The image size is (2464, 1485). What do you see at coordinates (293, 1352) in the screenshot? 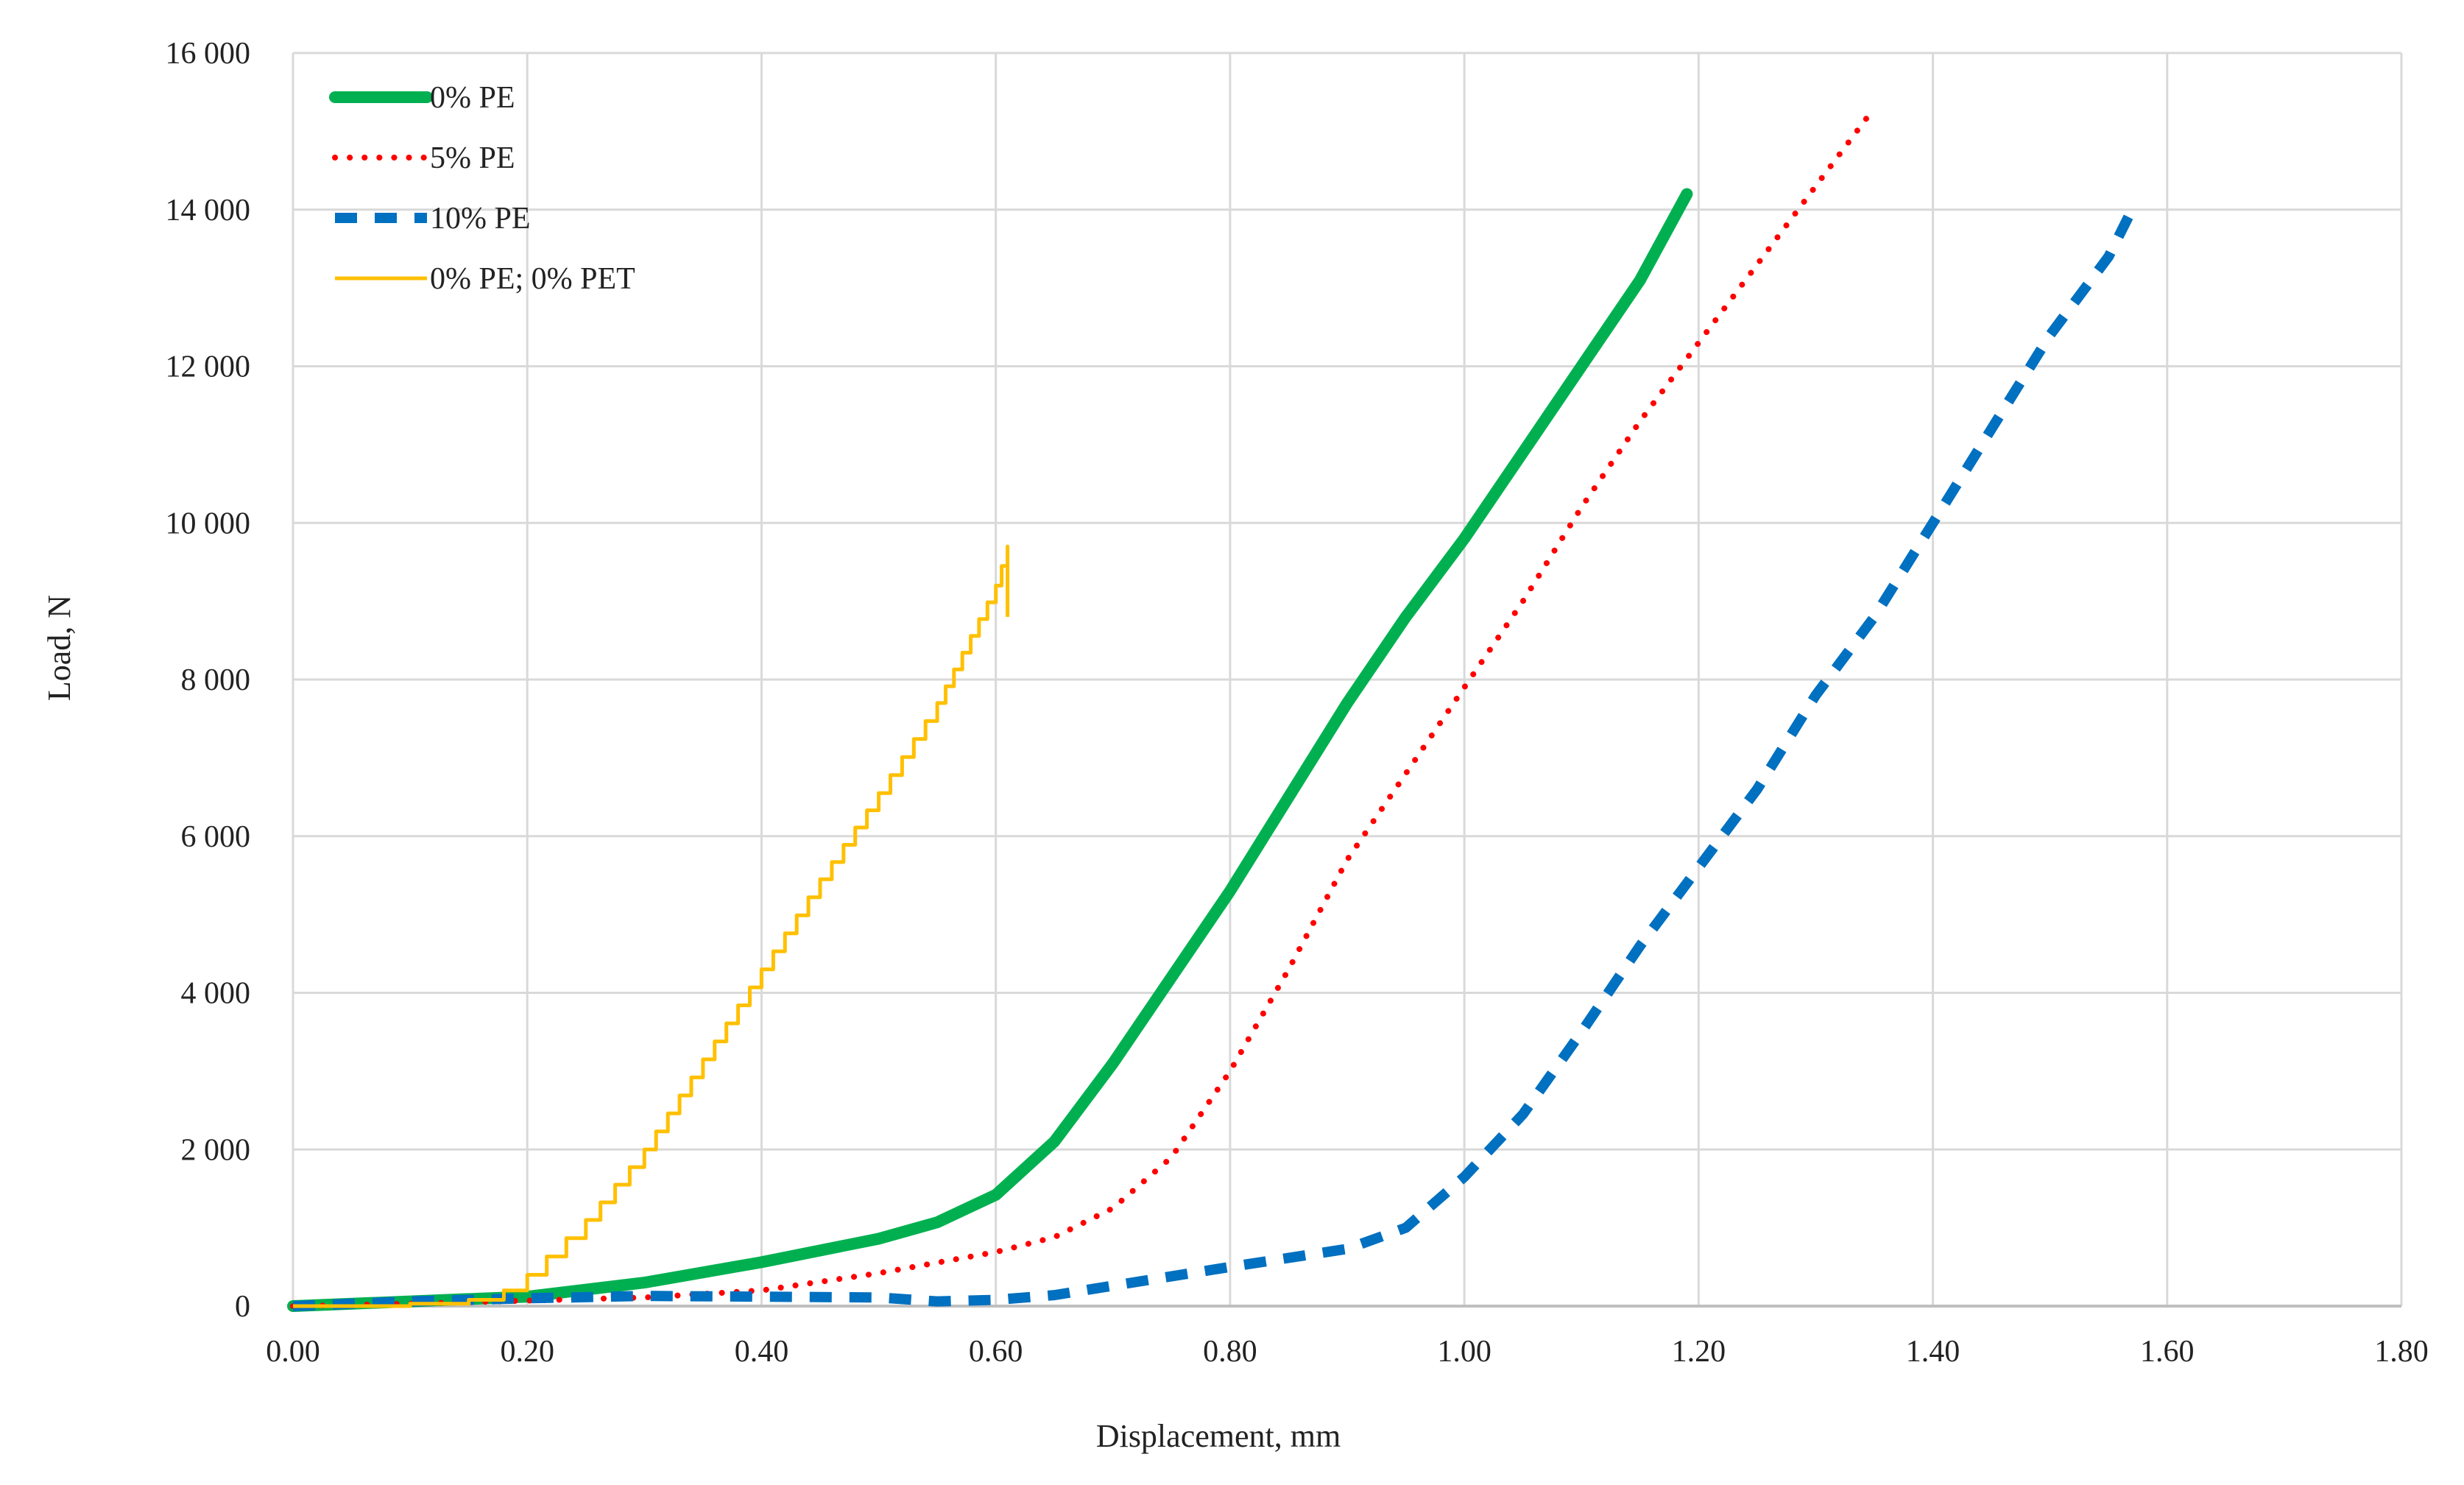
I see `x-tick-label: 0.00` at bounding box center [293, 1352].